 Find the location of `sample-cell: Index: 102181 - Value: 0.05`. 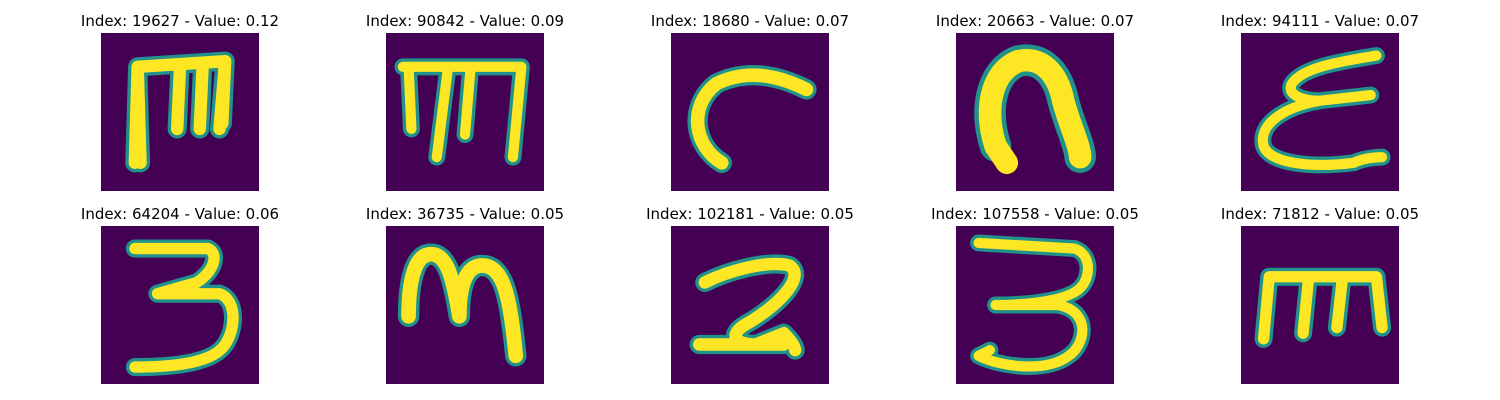

sample-cell: Index: 102181 - Value: 0.05 is located at coordinates (750, 294).